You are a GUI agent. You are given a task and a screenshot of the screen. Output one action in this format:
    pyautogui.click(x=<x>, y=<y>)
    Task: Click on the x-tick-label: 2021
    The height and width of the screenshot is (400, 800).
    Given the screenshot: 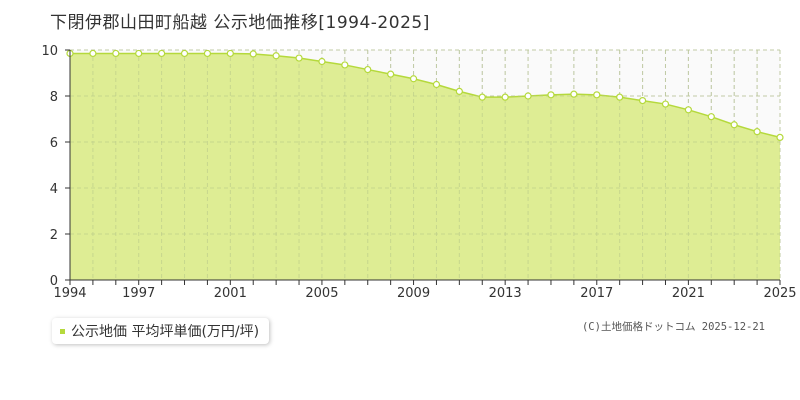 What is the action you would take?
    pyautogui.click(x=688, y=293)
    